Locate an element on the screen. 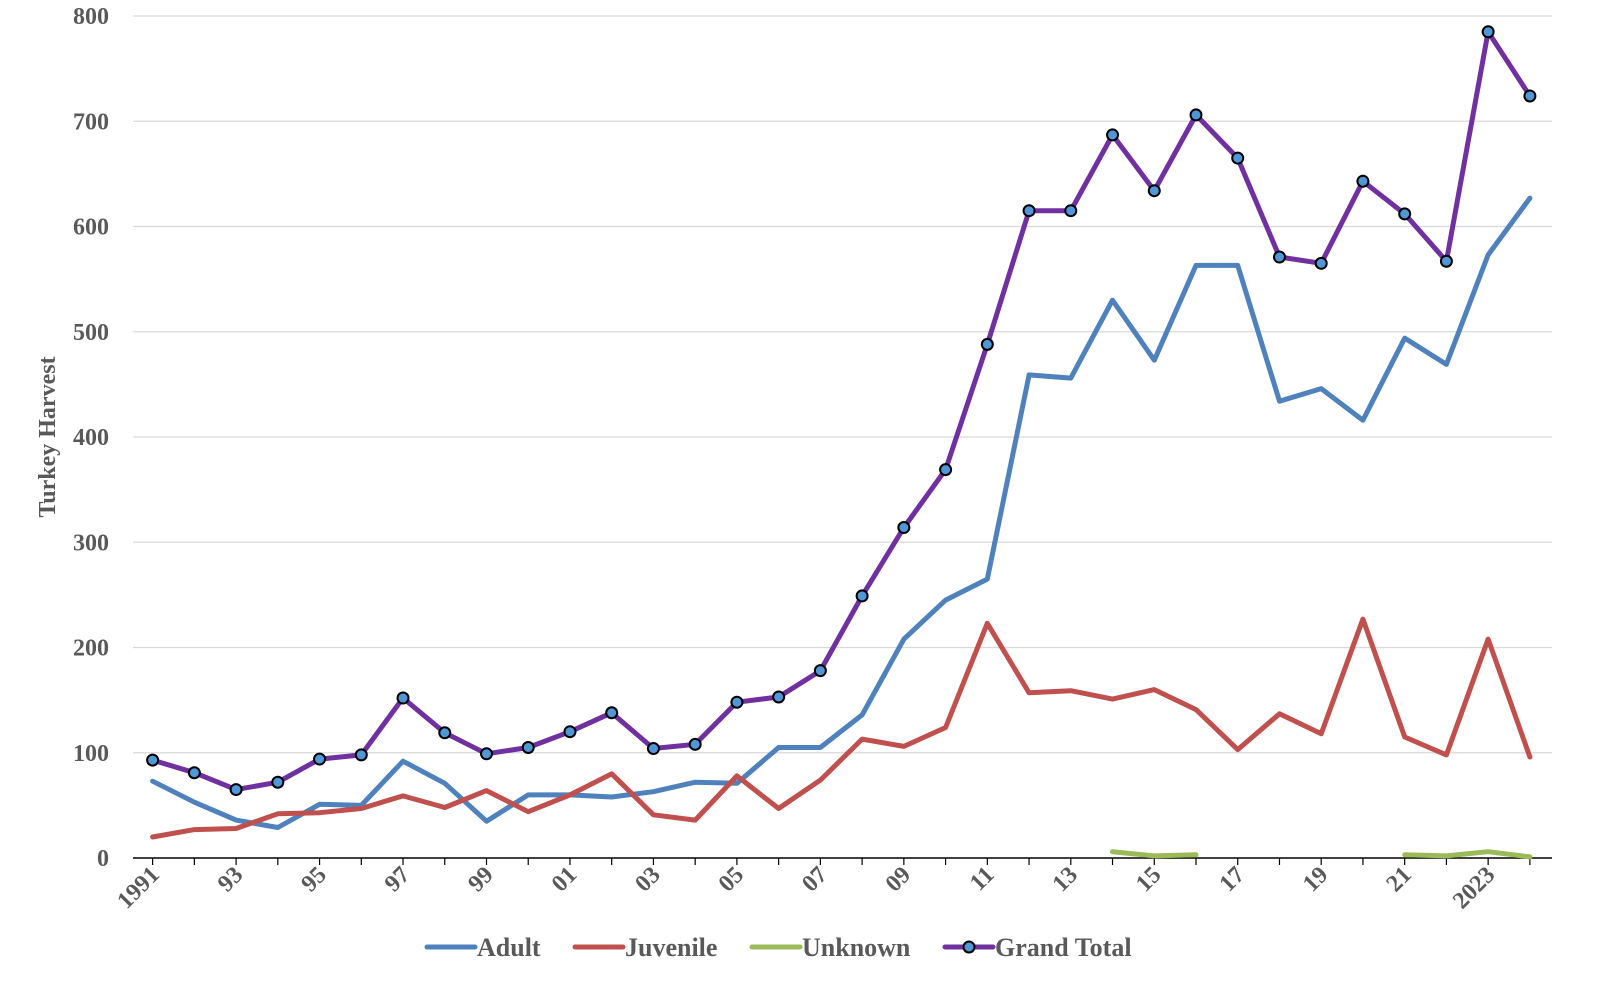 This screenshot has height=1004, width=1600. y-tick-label-100: 100 is located at coordinates (91, 754).